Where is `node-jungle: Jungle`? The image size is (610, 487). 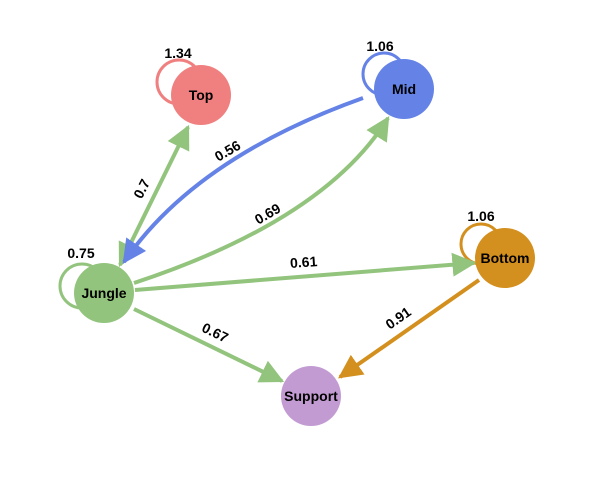 node-jungle: Jungle is located at coordinates (104, 293).